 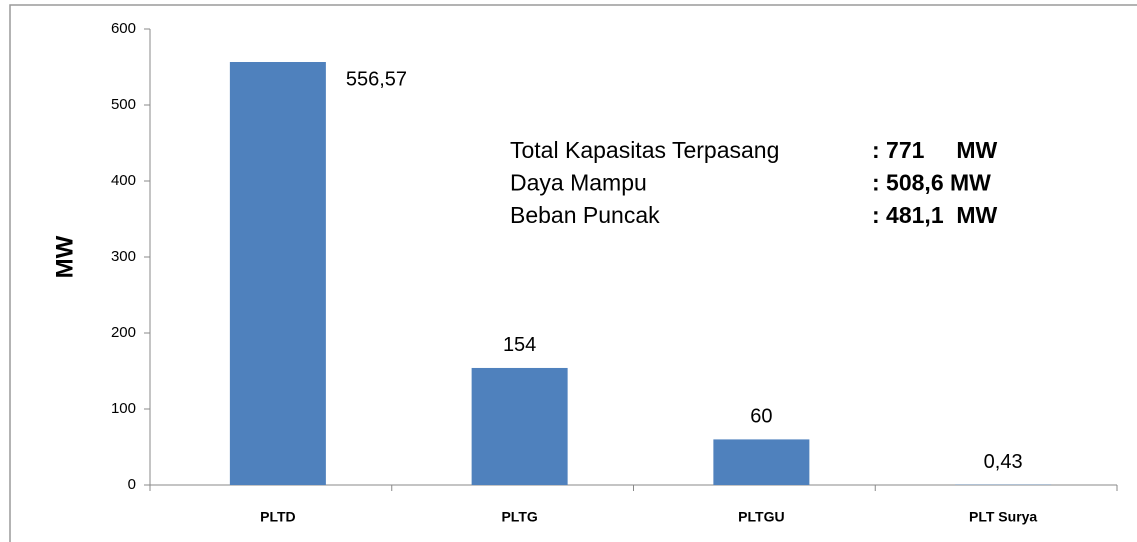 What do you see at coordinates (123, 180) in the screenshot?
I see `y-tick-label: 400` at bounding box center [123, 180].